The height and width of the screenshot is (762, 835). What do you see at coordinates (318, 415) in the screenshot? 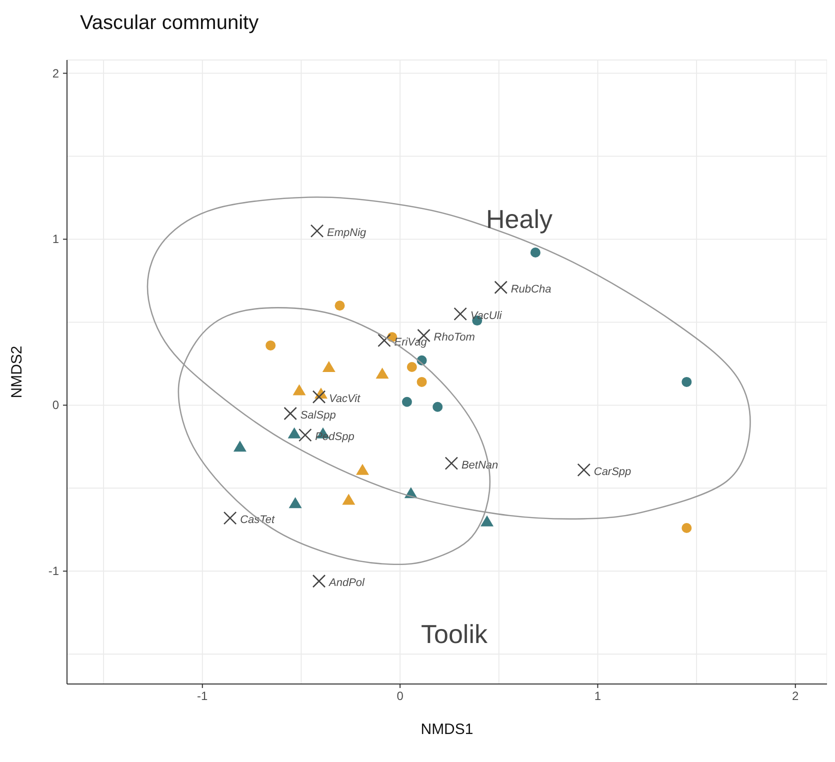
I see `data-label: SalSpp` at bounding box center [318, 415].